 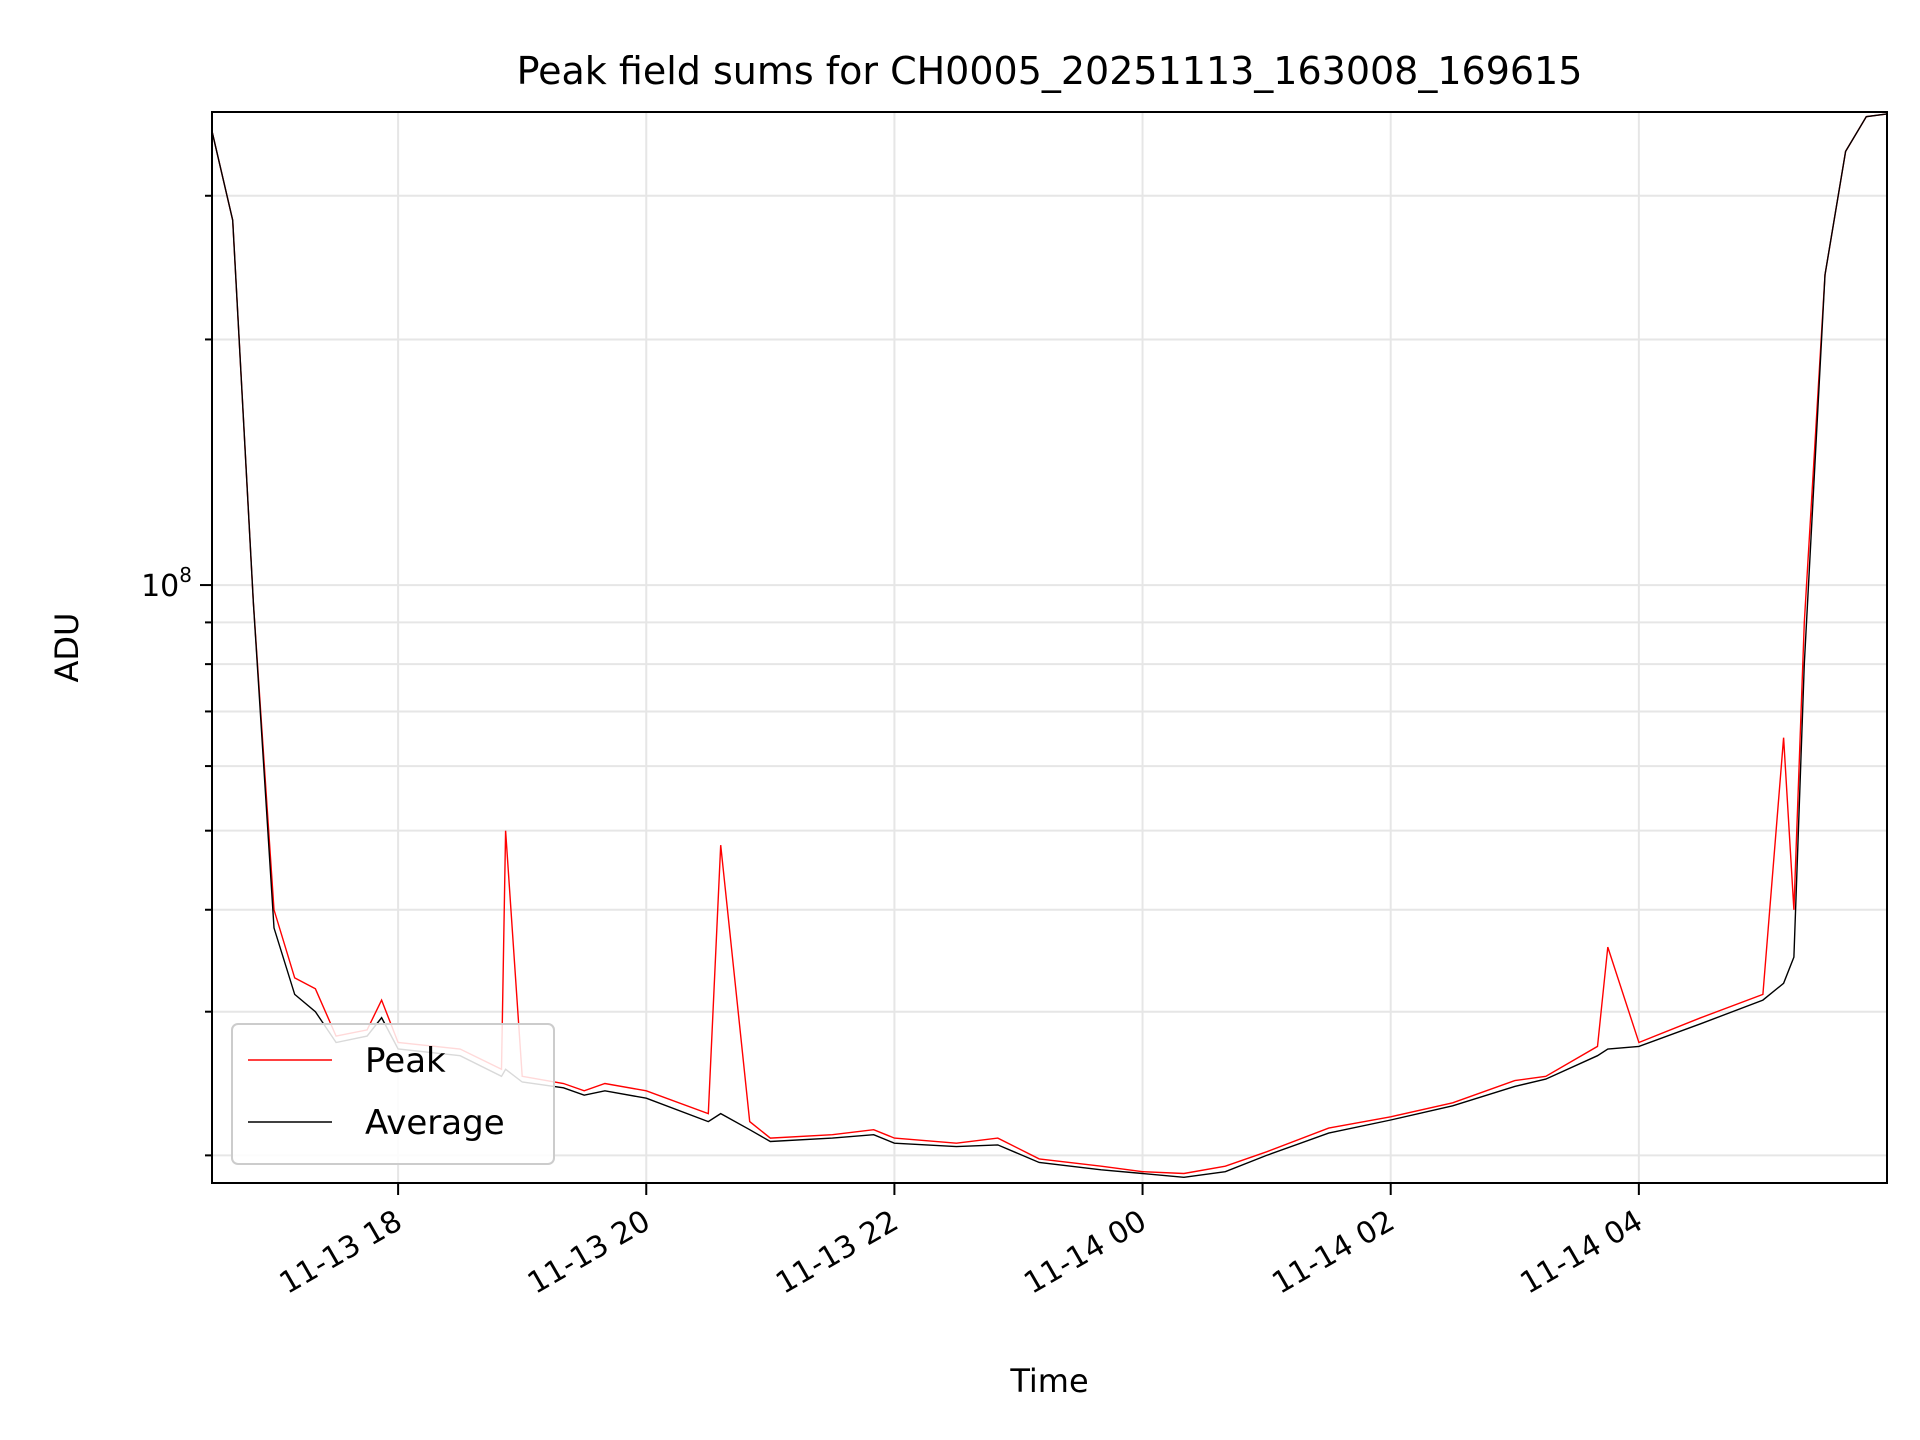 What do you see at coordinates (160, 586) in the screenshot?
I see `y-tick-base: 10` at bounding box center [160, 586].